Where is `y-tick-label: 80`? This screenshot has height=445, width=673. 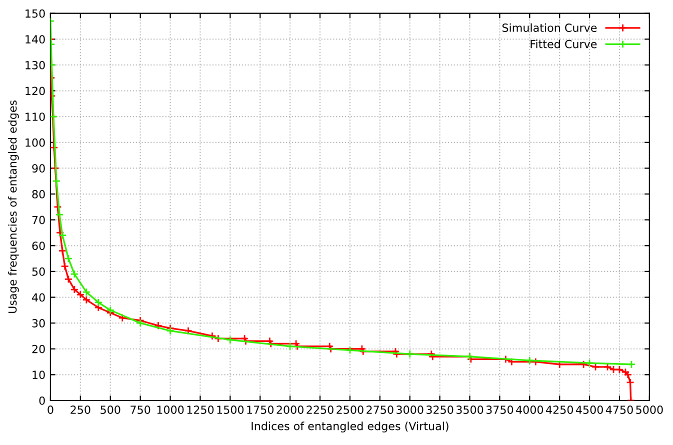 y-tick-label: 80 is located at coordinates (38, 194).